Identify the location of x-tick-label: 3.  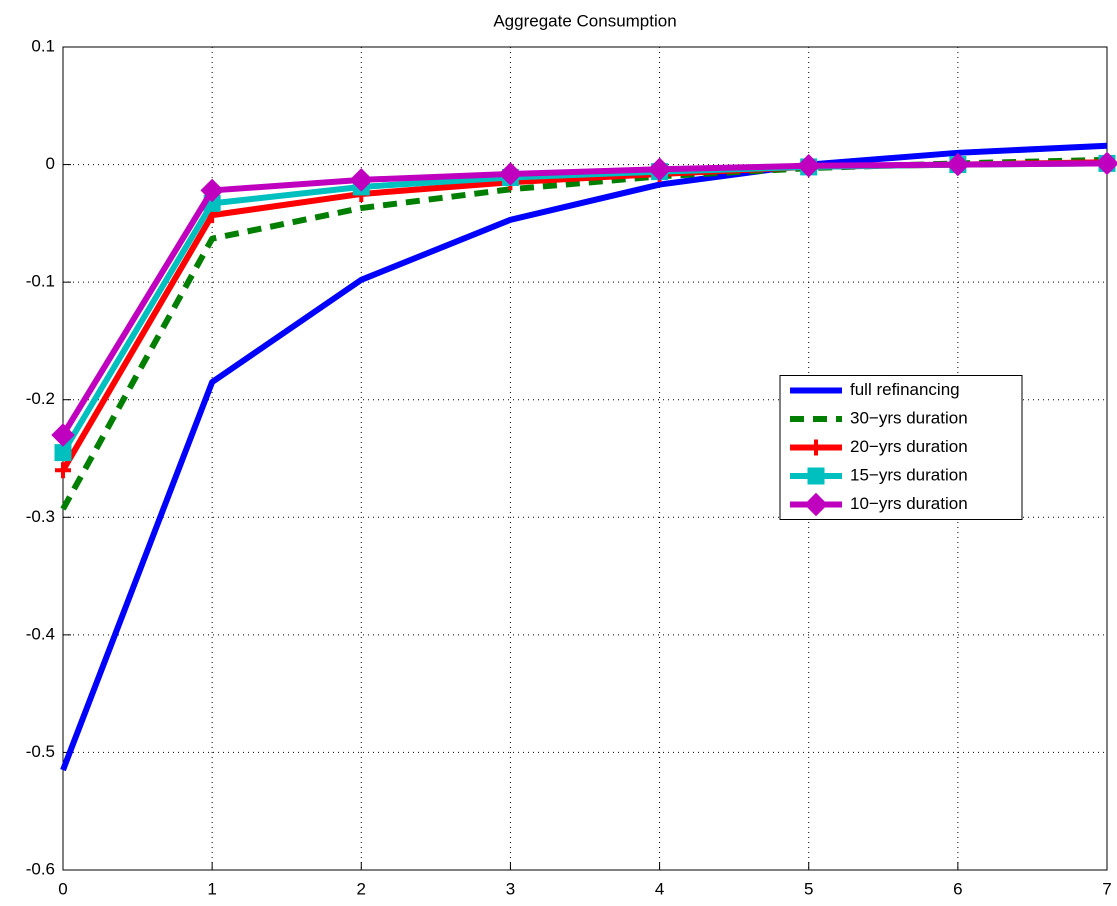
(510, 888).